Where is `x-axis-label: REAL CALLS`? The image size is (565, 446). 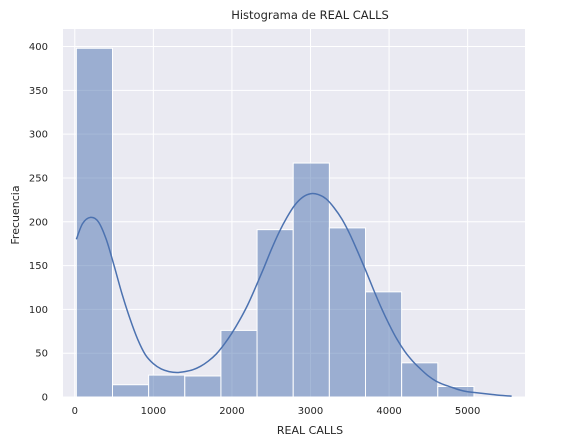 x-axis-label: REAL CALLS is located at coordinates (310, 430).